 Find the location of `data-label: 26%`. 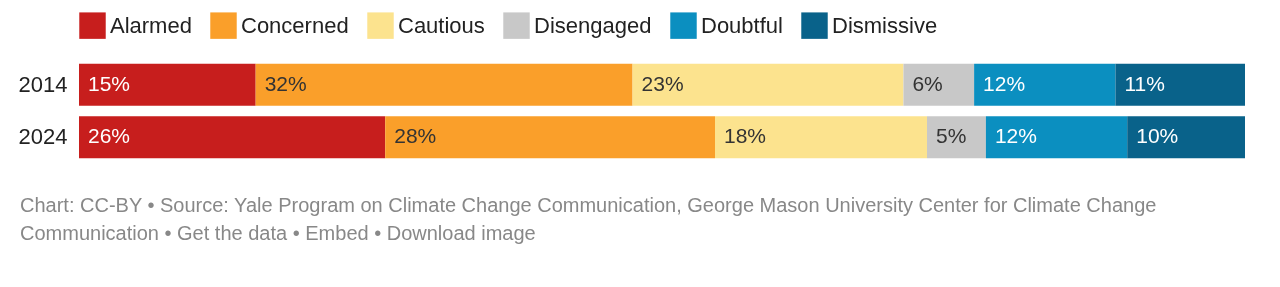

data-label: 26% is located at coordinates (109, 136).